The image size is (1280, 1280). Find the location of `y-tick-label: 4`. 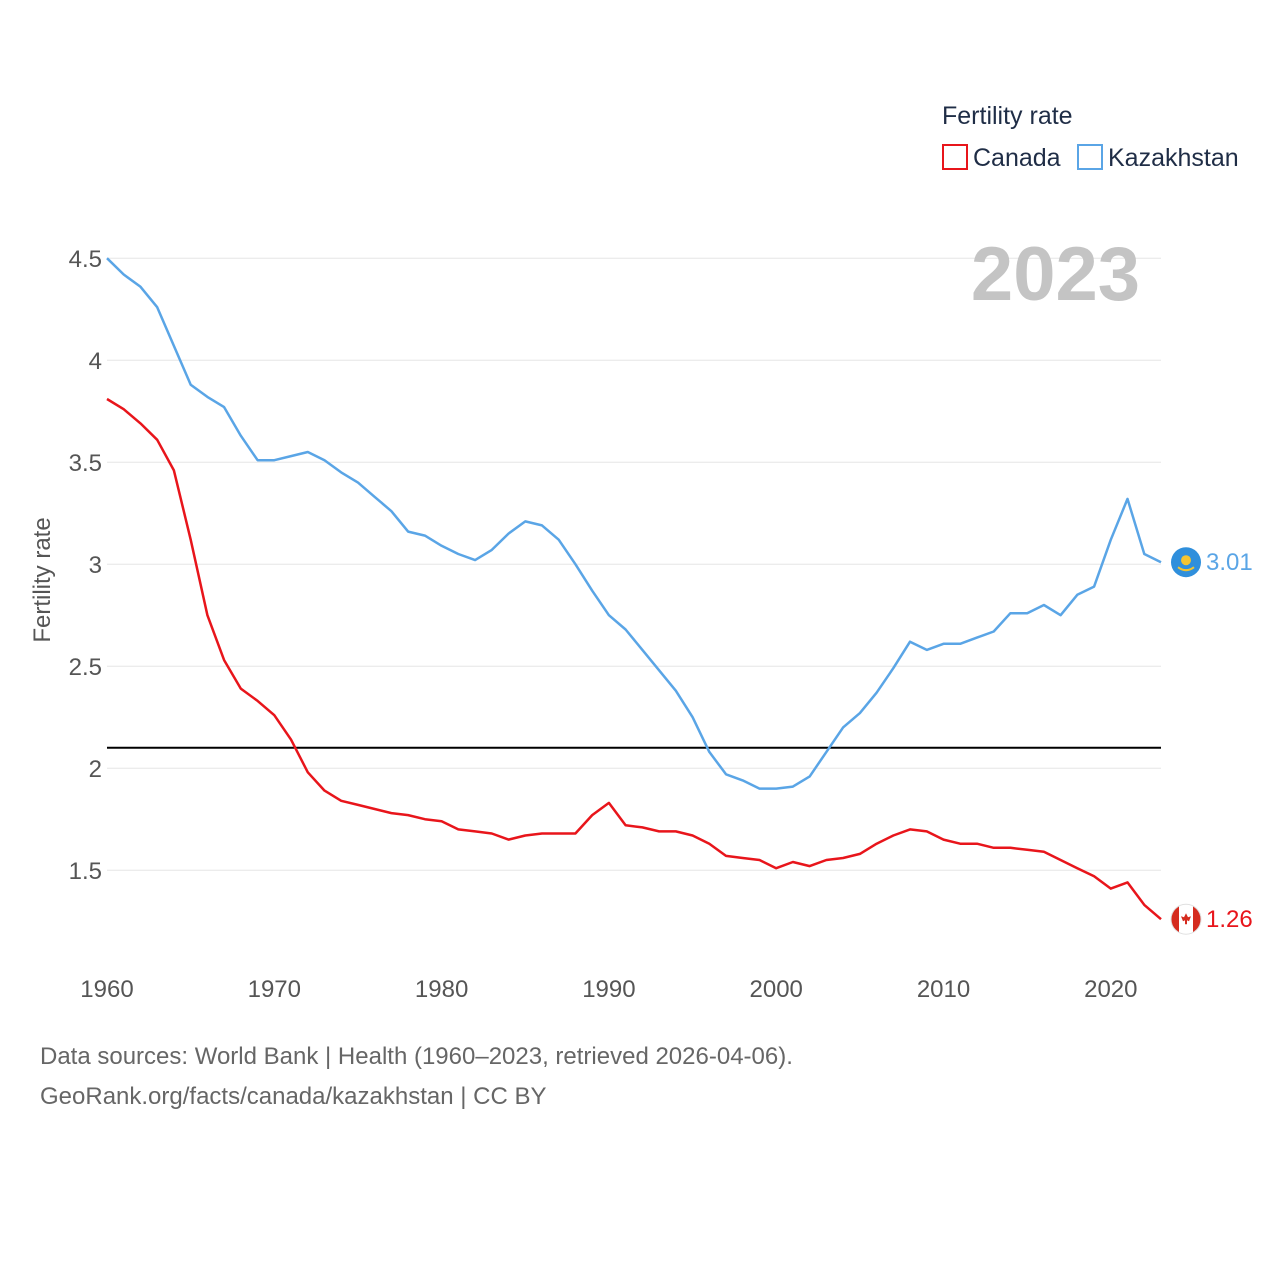

y-tick-label: 4 is located at coordinates (95, 361).